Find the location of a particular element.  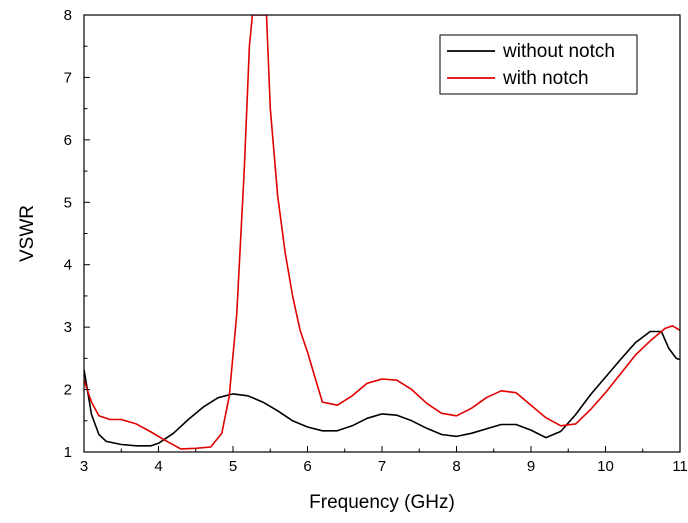

legend-label: with notch is located at coordinates (545, 78).